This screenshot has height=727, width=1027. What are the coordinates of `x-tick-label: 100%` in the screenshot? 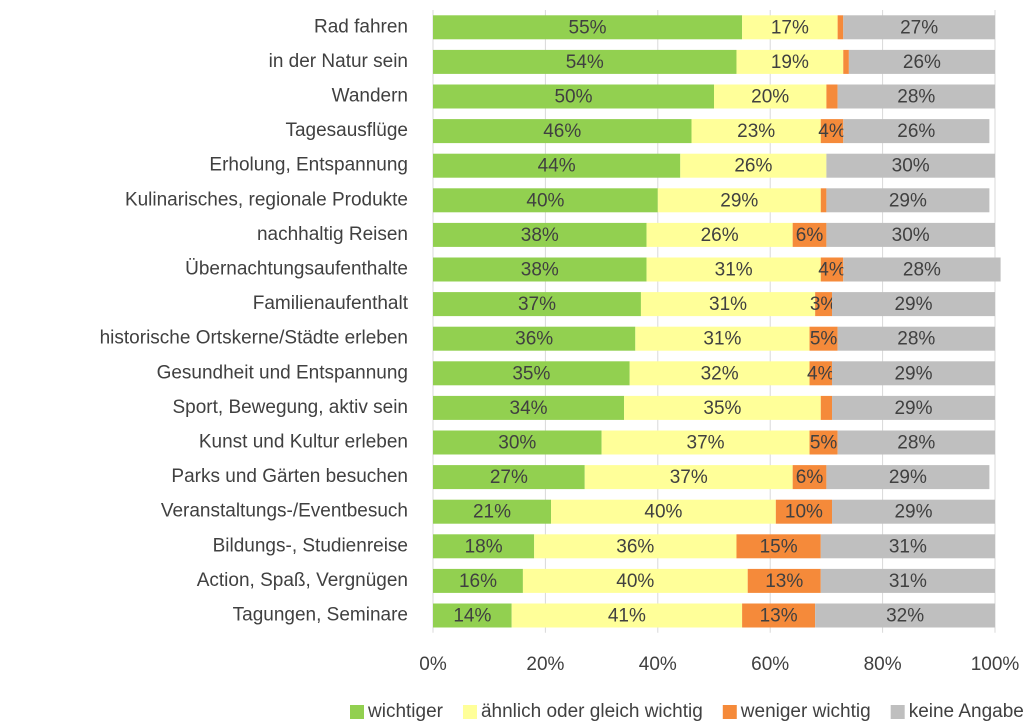 It's located at (995, 664).